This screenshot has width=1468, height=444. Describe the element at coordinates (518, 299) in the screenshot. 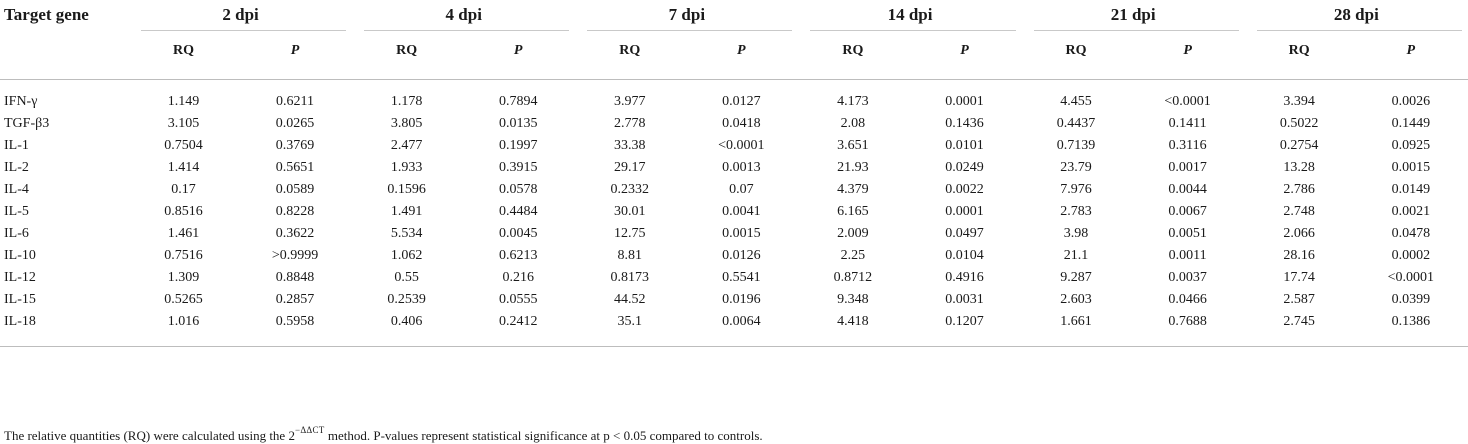

I see `p-value-cell: 0.0555` at that location.